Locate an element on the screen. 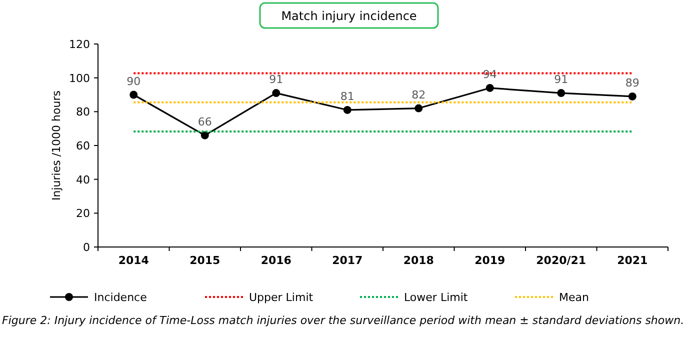  x-tick-label: 2019 is located at coordinates (490, 260).